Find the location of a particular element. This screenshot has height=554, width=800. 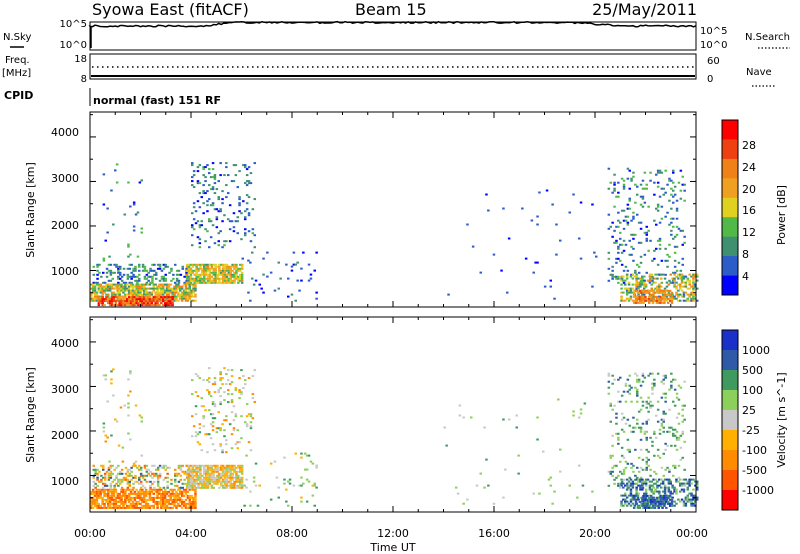

colorbar-swatch is located at coordinates (730, 266).